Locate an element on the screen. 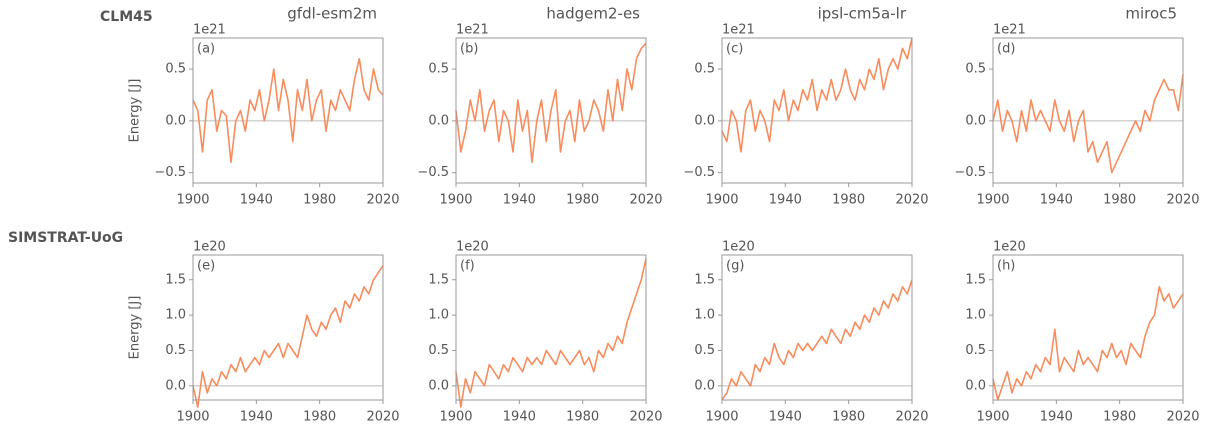  panel-label: (a) is located at coordinates (206, 49).